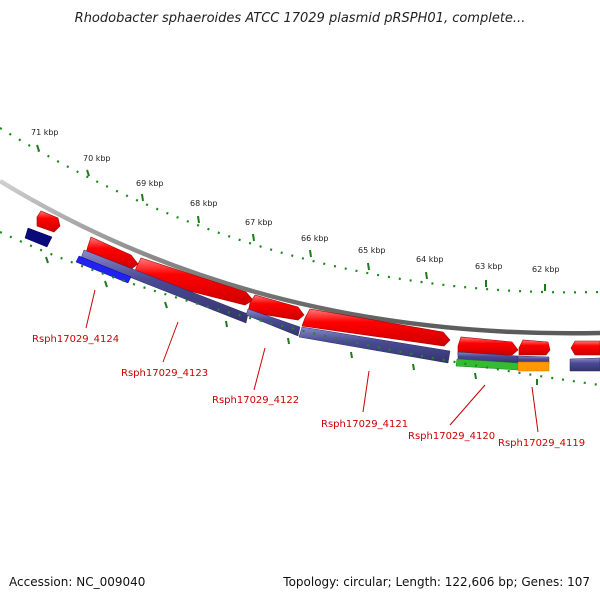 Image resolution: width=600 pixels, height=600 pixels. Describe the element at coordinates (77, 582) in the screenshot. I see `accession-text: Accession: NC_009040` at that location.